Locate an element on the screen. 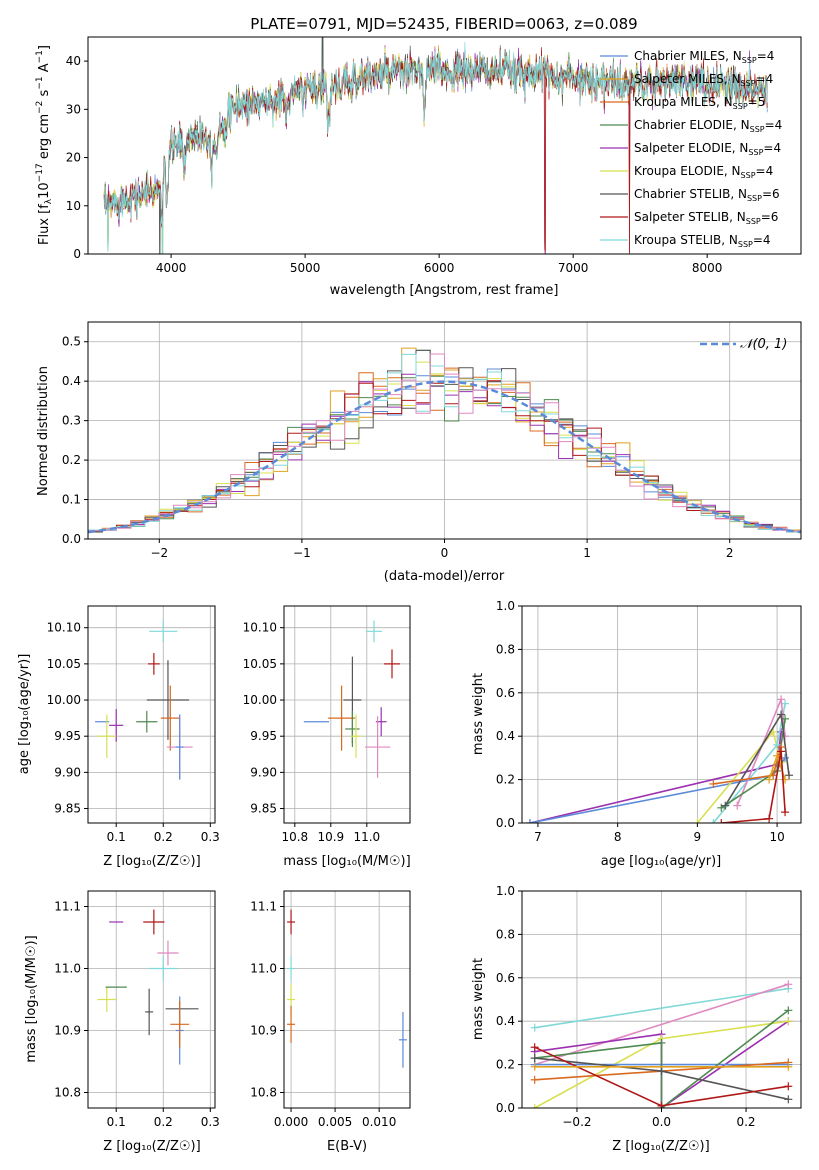  residuals-legend: 𝒩(0, 1) is located at coordinates (743, 344).